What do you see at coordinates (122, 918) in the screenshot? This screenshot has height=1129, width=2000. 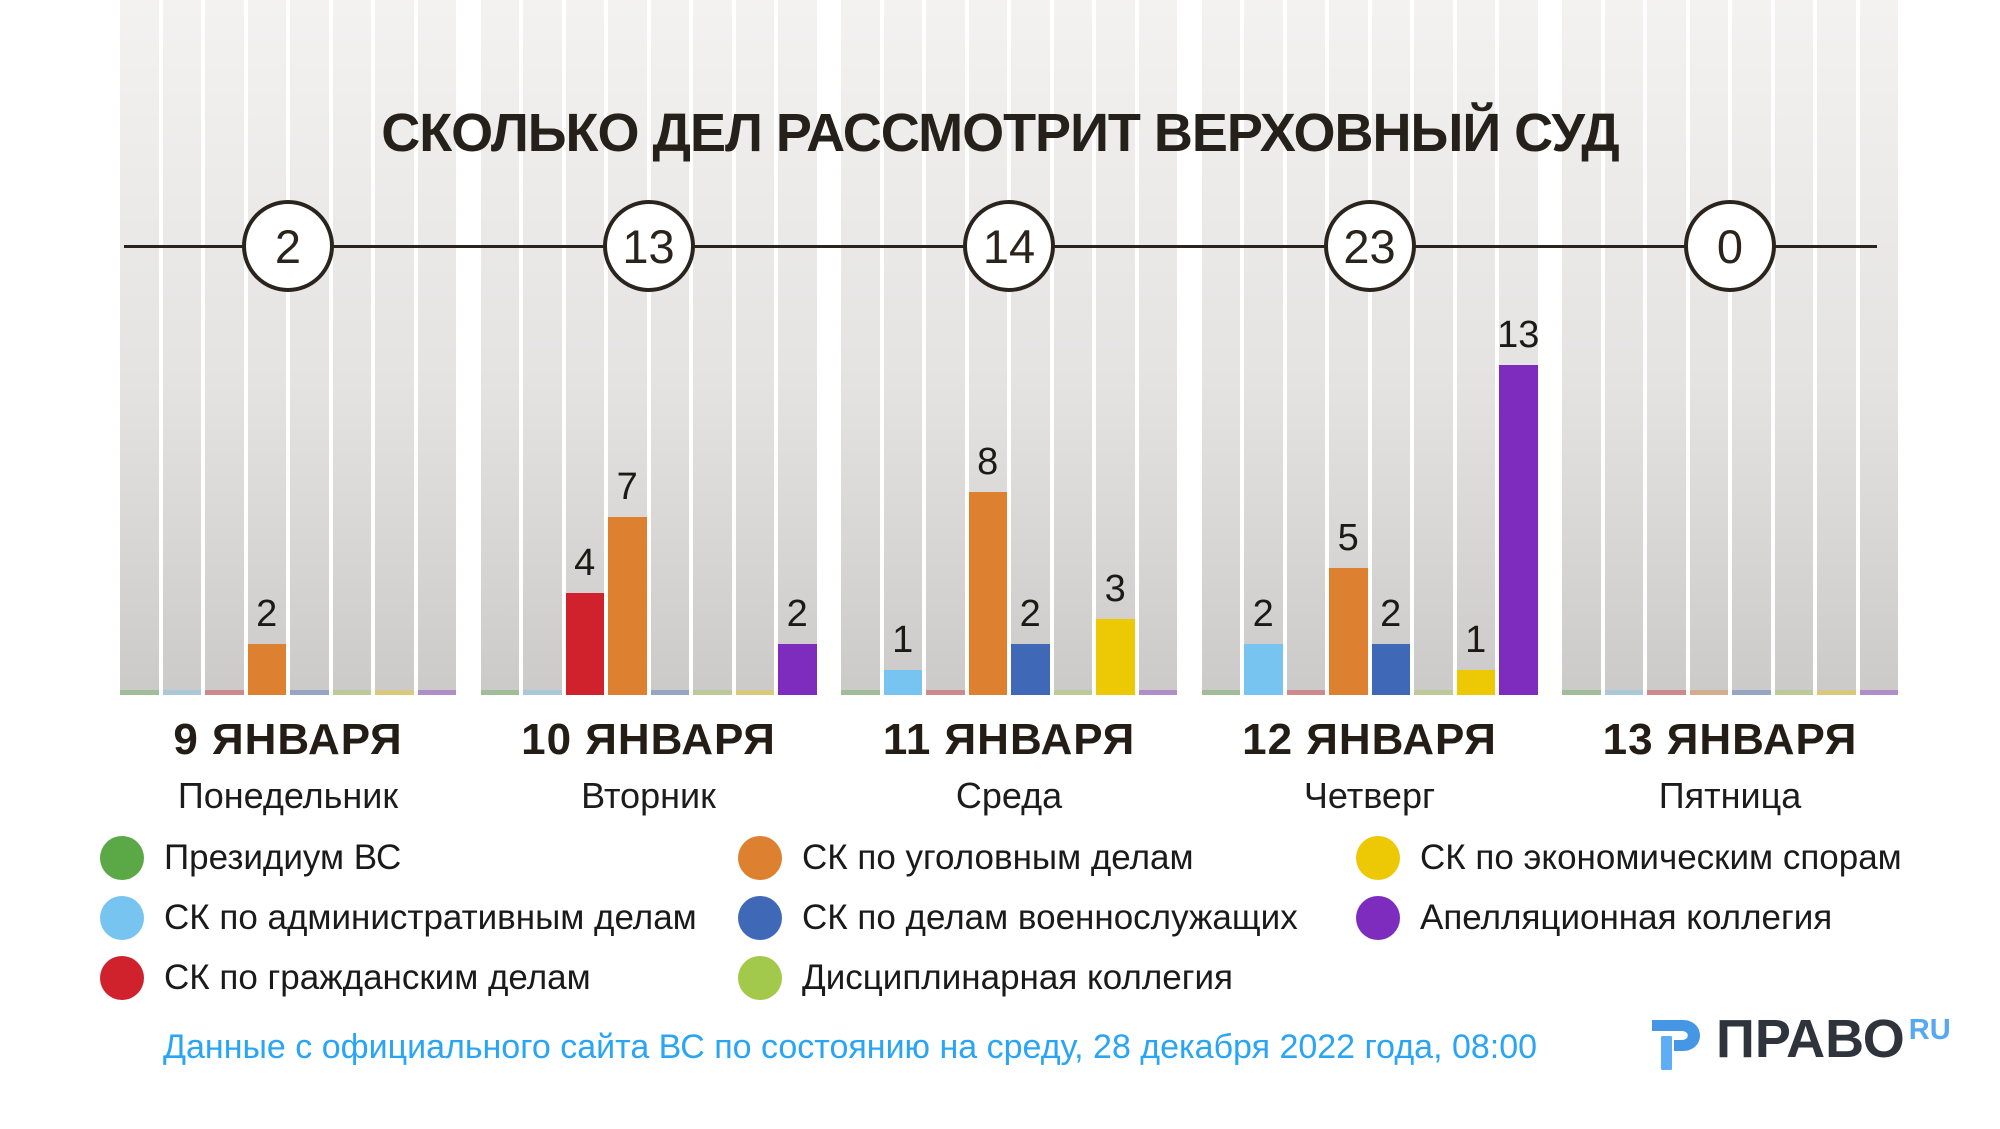 I see `legend-swatch-admin` at bounding box center [122, 918].